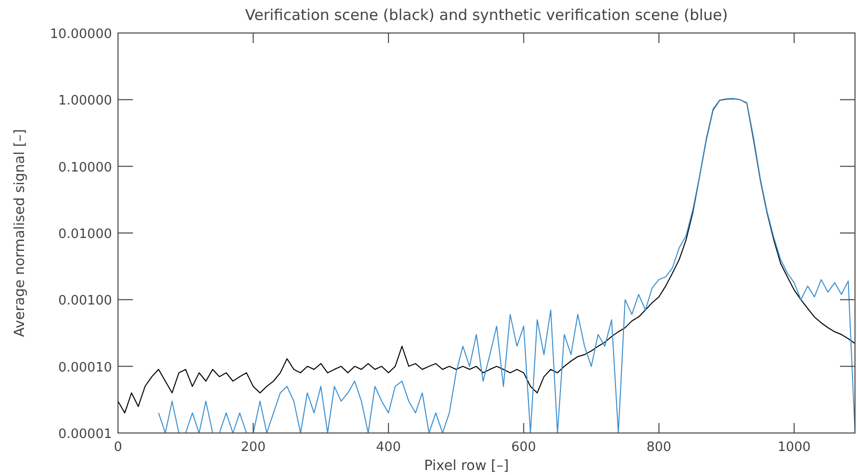  What do you see at coordinates (486, 15) in the screenshot?
I see `chart-title: Verification scene (black) and synthetic verification scene (blue)` at bounding box center [486, 15].